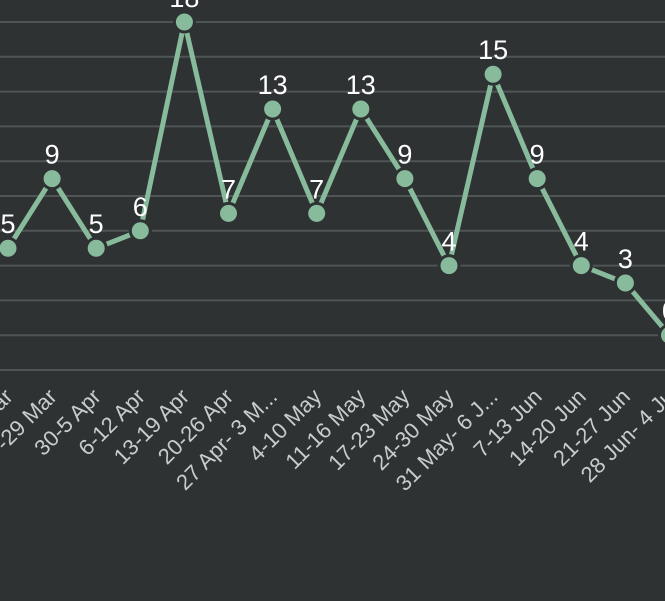 The width and height of the screenshot is (665, 601). Describe the element at coordinates (184, 6) in the screenshot. I see `value-label: 18` at that location.